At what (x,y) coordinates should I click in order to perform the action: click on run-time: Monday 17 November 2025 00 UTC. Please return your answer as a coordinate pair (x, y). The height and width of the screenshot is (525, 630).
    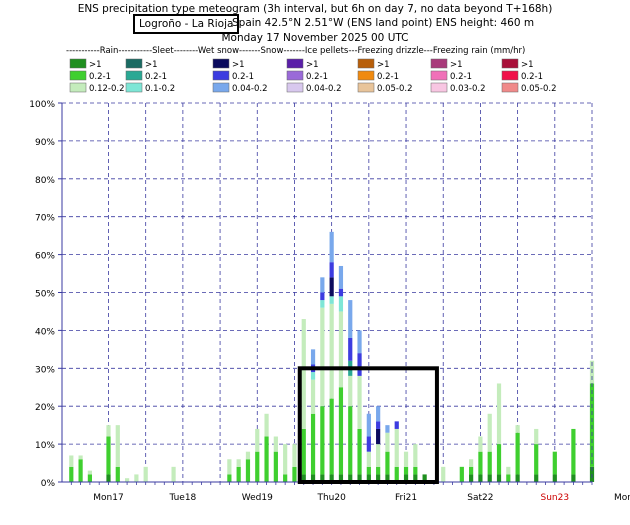
    Looking at the image, I should click on (315, 38).